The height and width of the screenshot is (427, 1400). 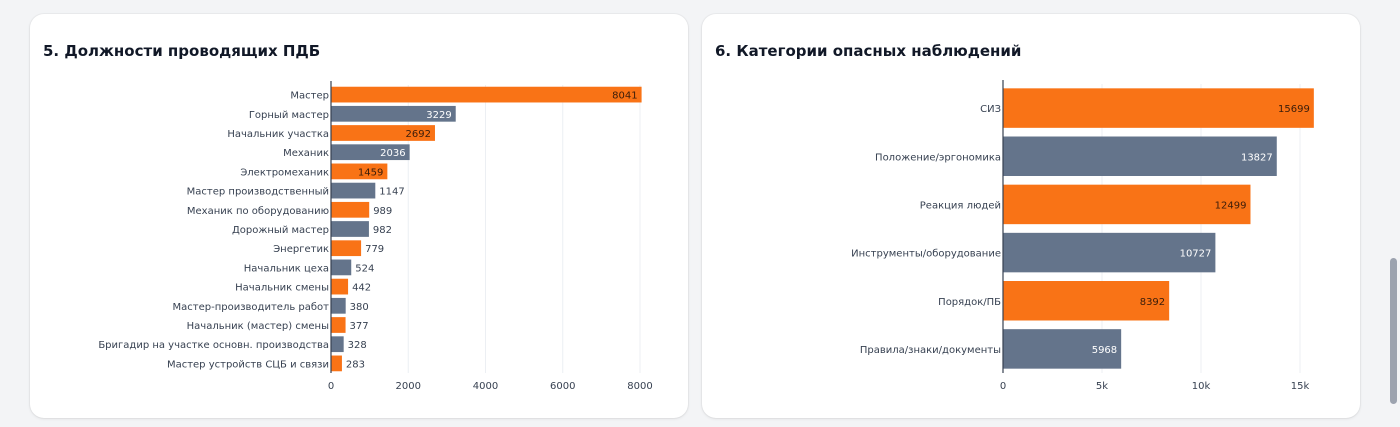 What do you see at coordinates (1196, 254) in the screenshot?
I see `data-label: 10727` at bounding box center [1196, 254].